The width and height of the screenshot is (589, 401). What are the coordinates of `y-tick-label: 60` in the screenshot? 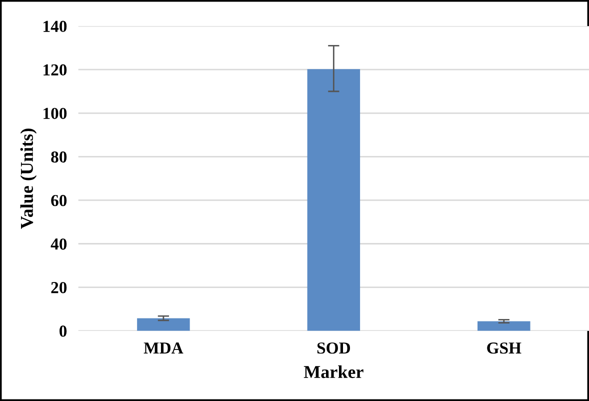 It's located at (59, 200).